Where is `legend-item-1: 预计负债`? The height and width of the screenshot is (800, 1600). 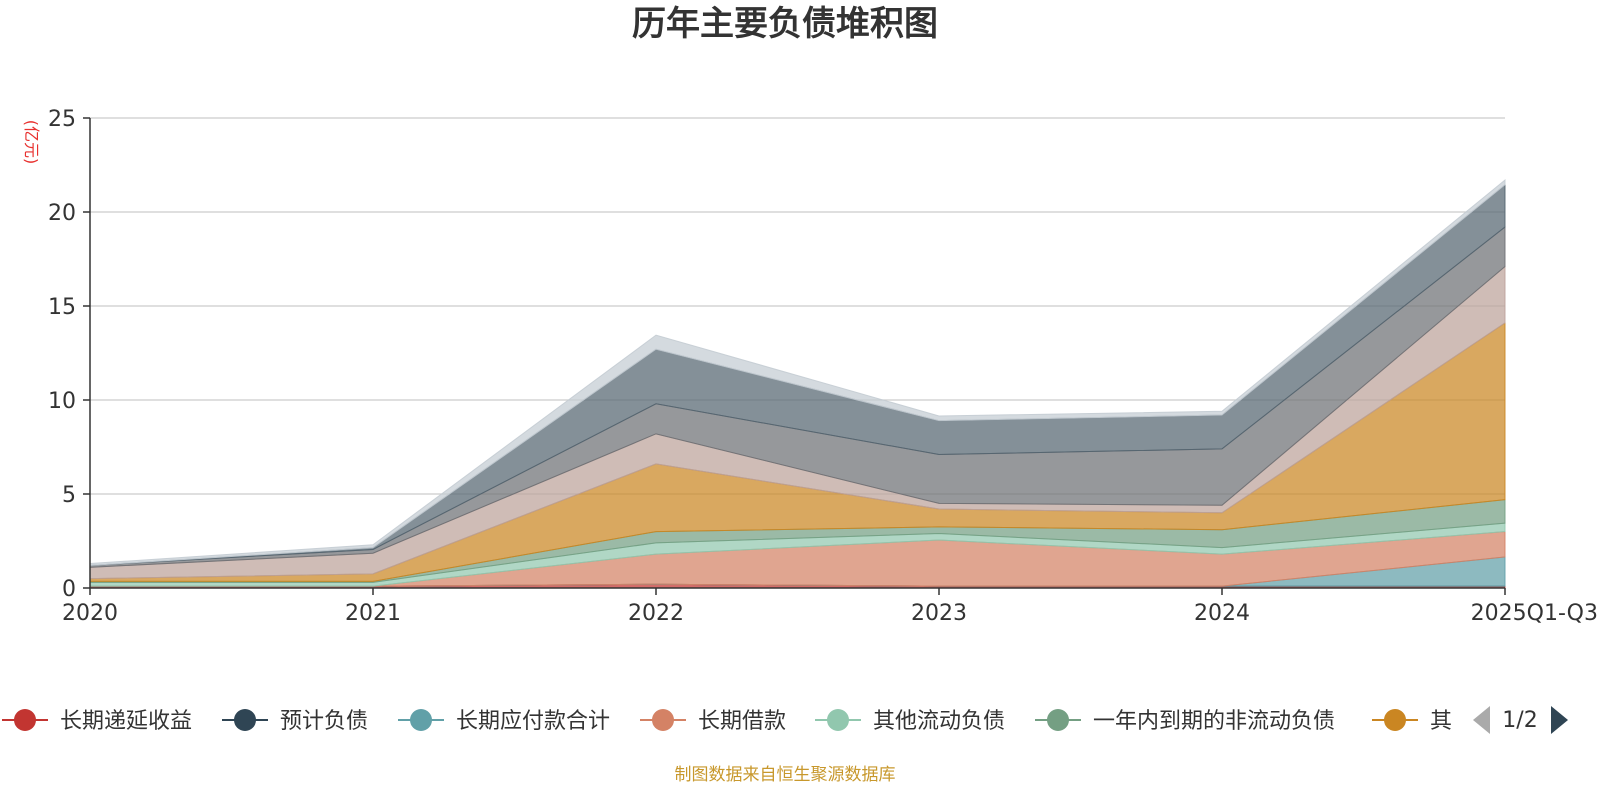 legend-item-1: 预计负债 is located at coordinates (295, 721).